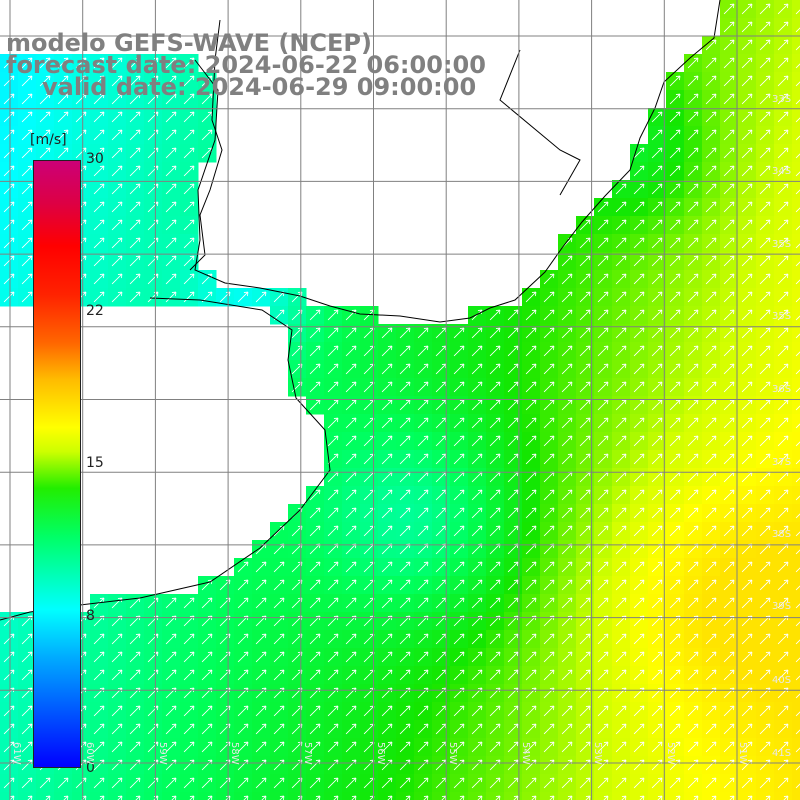 Image resolution: width=800 pixels, height=800 pixels. I want to click on forecast-date: forecast date: 2024-06-22 06:00:00, so click(246, 65).